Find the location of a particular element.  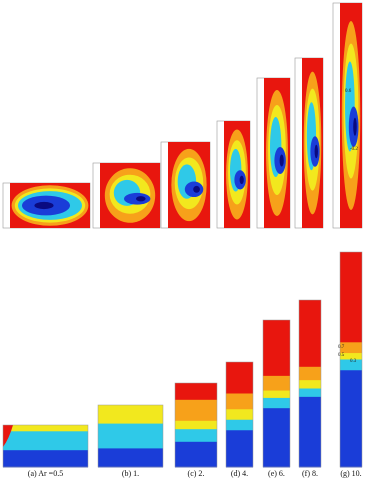

contour-label: 0.7 is located at coordinates (341, 347).